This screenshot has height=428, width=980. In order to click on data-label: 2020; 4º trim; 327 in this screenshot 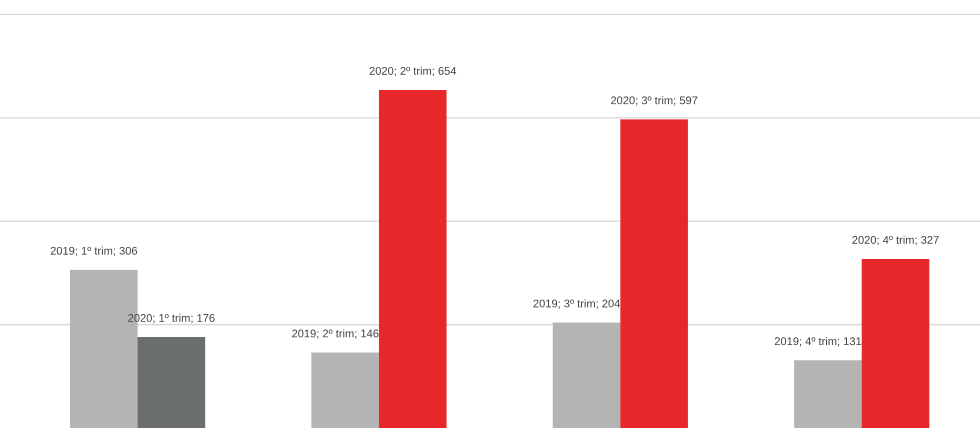, I will do `click(895, 241)`.